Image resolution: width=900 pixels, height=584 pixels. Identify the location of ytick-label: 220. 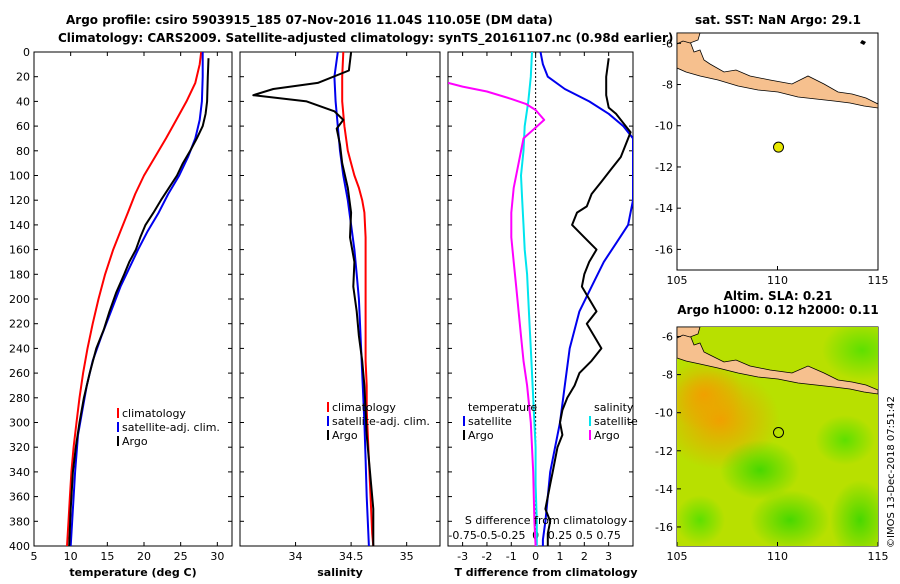
(19, 324).